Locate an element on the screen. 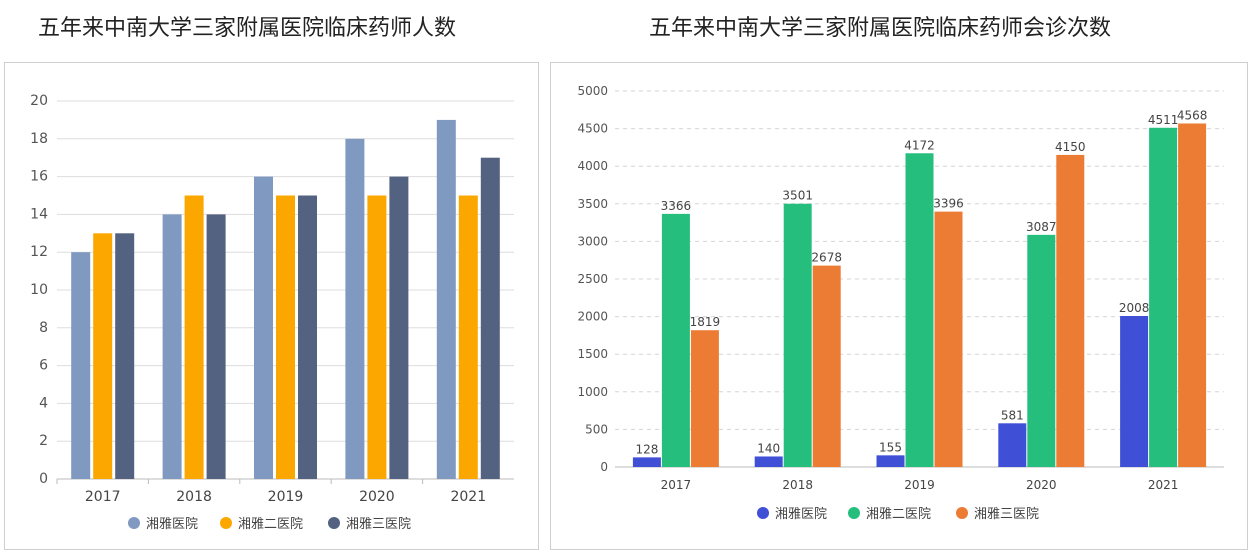 Image resolution: width=1252 pixels, height=555 pixels. data-label: 2008 is located at coordinates (1134, 308).